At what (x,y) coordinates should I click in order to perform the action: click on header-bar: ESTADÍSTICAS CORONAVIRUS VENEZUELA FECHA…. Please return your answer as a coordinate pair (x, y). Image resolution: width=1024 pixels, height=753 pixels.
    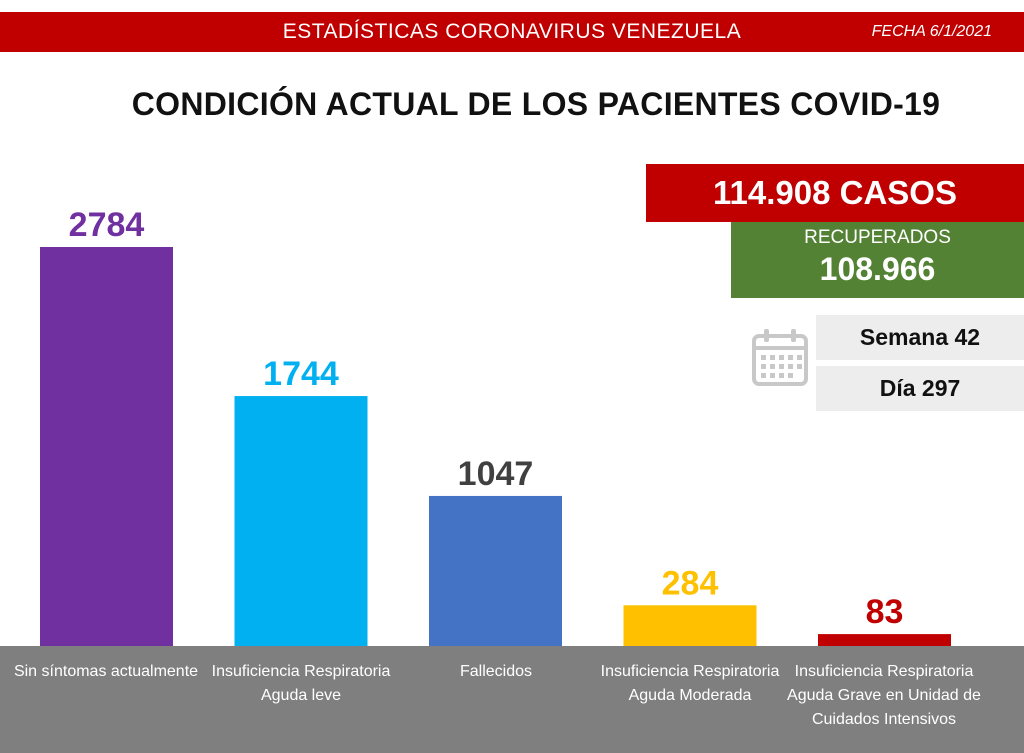
    Looking at the image, I should click on (512, 32).